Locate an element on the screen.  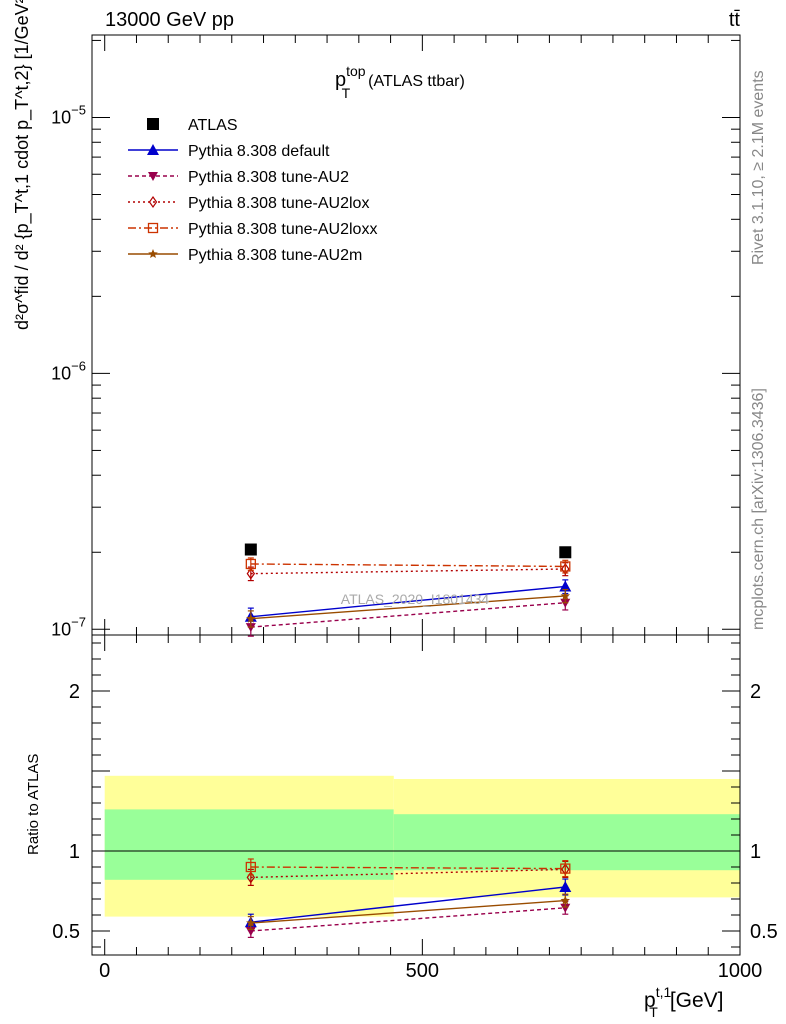
mcplots-label: mcplots.cern.ch [arXiv:1306.3436] is located at coordinates (758, 509).